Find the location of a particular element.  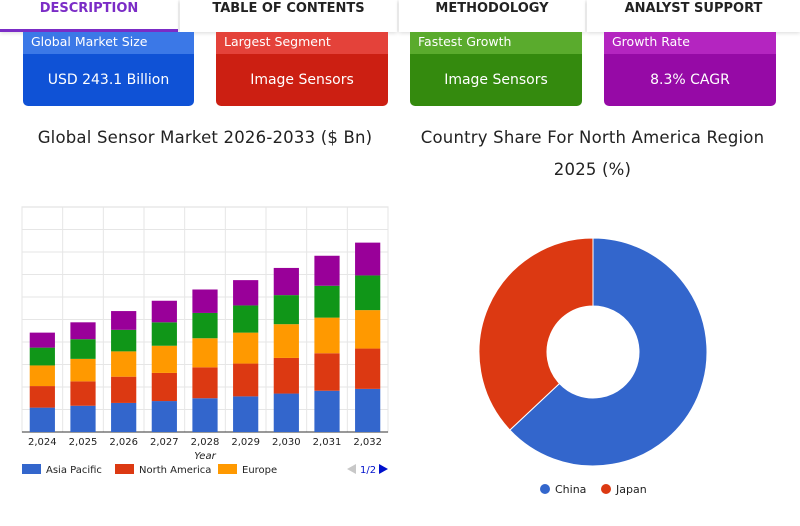

card-heading: Global Market Size is located at coordinates (108, 43).